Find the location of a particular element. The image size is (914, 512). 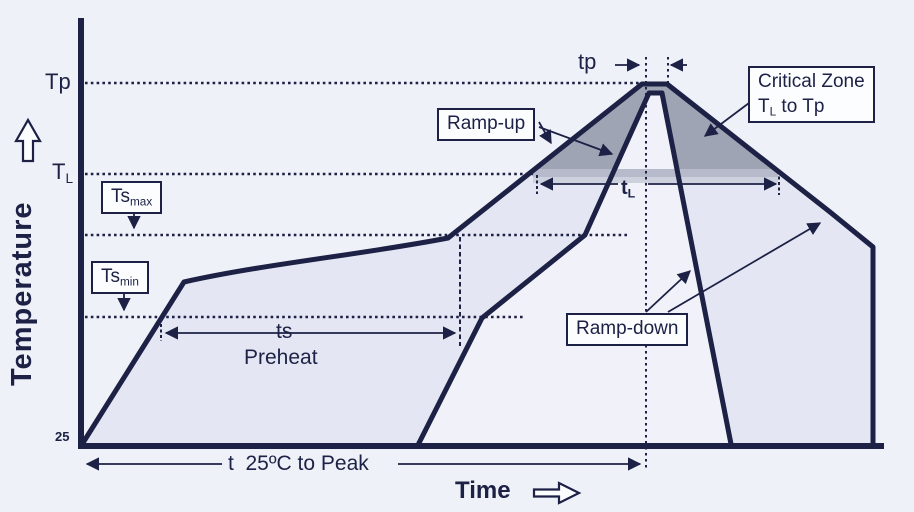

y-axis-title: Temperature is located at coordinates (22, 294).